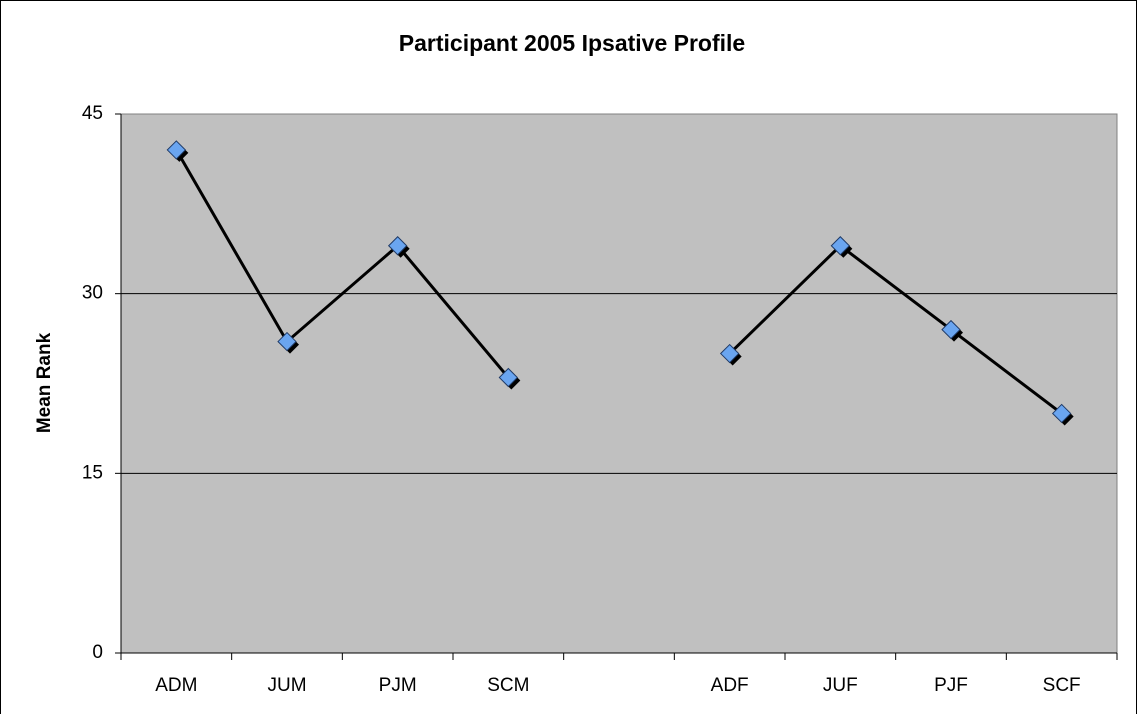  Describe the element at coordinates (508, 685) in the screenshot. I see `x-tick-label: SCM` at that location.